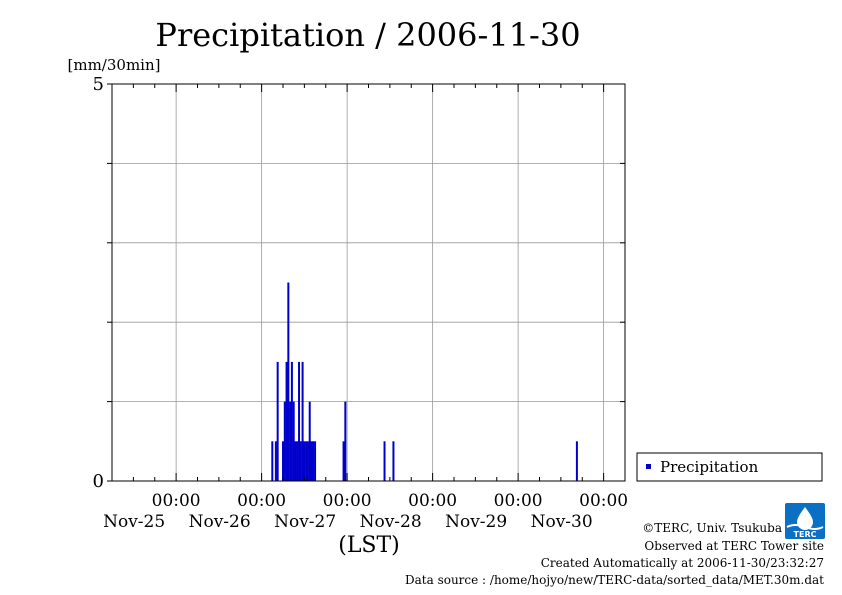 The width and height of the screenshot is (842, 595). I want to click on terc-logo: TERC, so click(805, 521).